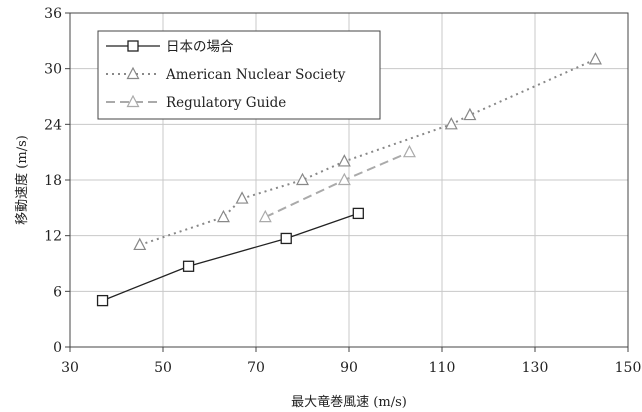 The width and height of the screenshot is (642, 412). What do you see at coordinates (163, 368) in the screenshot?
I see `x-tick-label: 50` at bounding box center [163, 368].